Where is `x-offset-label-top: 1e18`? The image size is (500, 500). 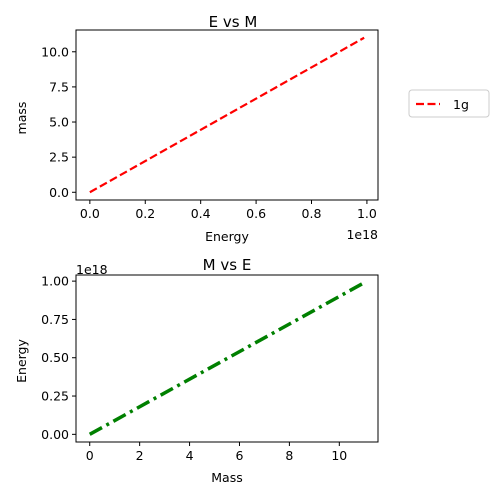
x-offset-label-top: 1e18 is located at coordinates (362, 234).